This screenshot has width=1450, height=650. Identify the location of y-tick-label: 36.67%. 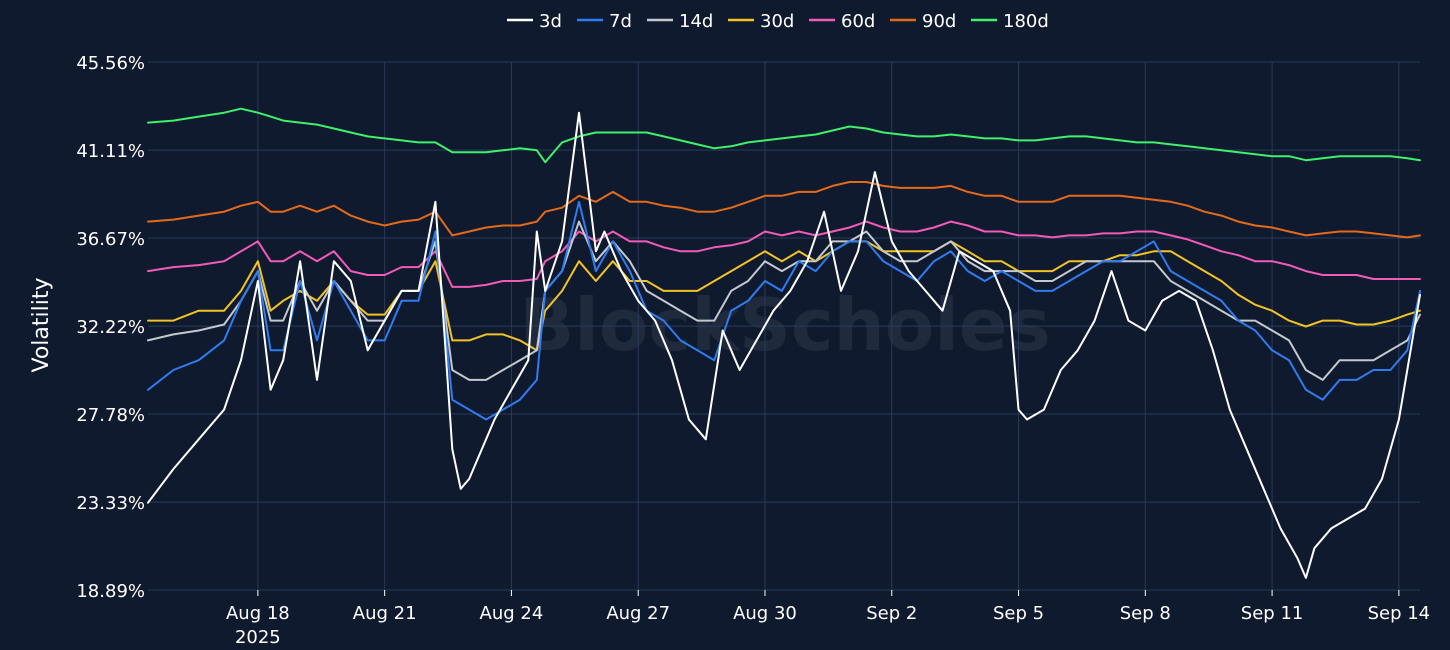
(110, 239).